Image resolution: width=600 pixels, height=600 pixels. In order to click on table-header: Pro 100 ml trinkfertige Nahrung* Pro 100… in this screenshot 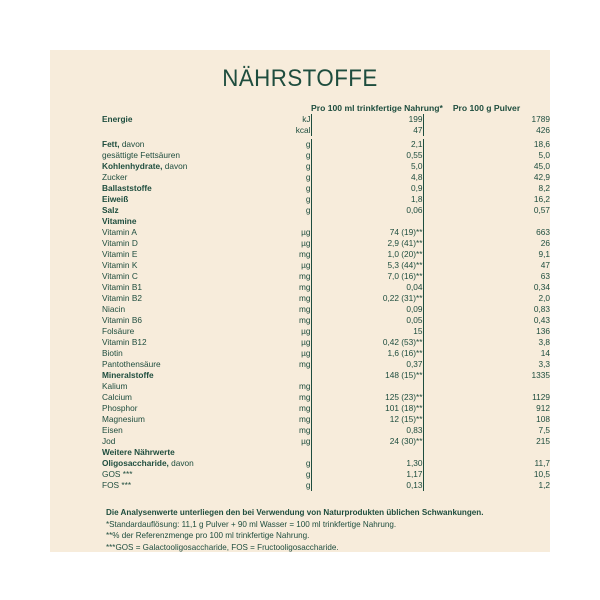, I will do `click(326, 108)`.